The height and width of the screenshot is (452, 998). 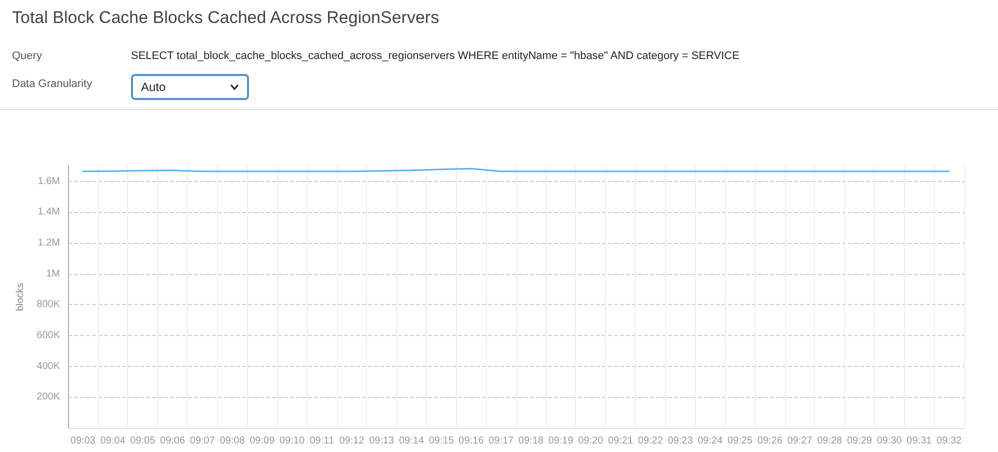 What do you see at coordinates (49, 212) in the screenshot?
I see `y-tick-label: 1.4M` at bounding box center [49, 212].